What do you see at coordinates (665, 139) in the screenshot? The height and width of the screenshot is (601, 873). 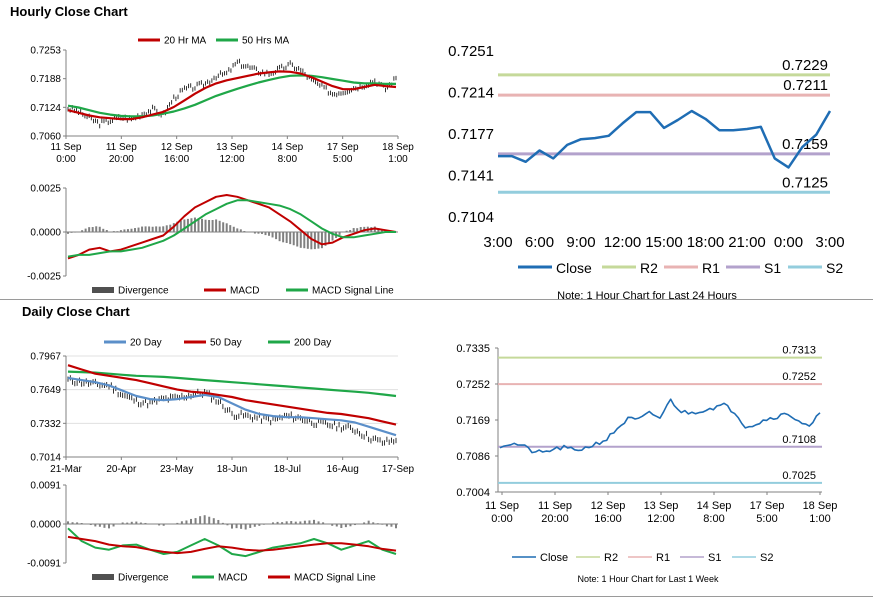 I see `h24-close-line` at bounding box center [665, 139].